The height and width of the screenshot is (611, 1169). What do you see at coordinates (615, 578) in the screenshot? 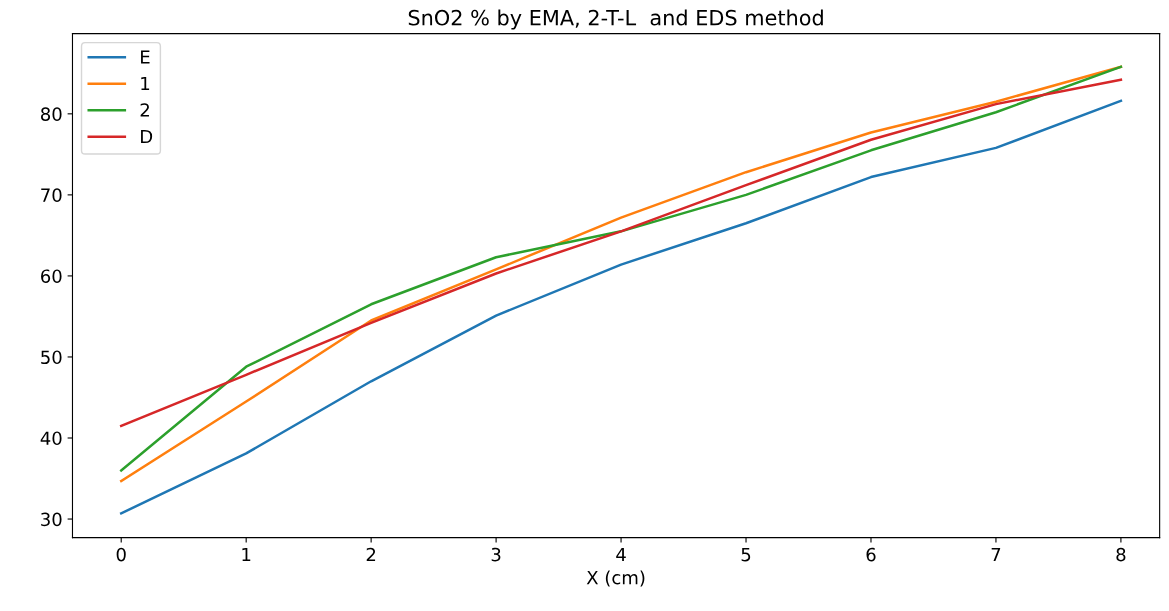
I see `x-axis-title: X (cm)` at bounding box center [615, 578].